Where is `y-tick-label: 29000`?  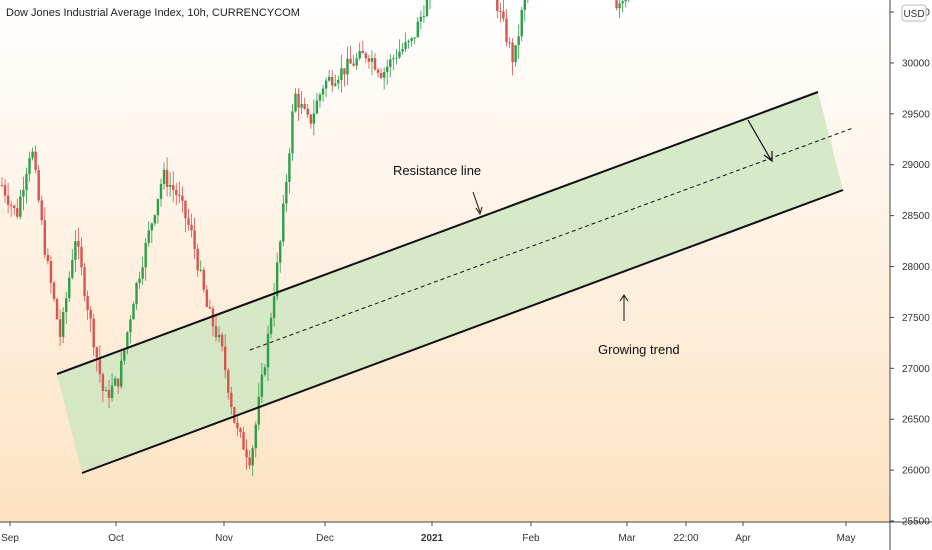
y-tick-label: 29000 is located at coordinates (916, 165).